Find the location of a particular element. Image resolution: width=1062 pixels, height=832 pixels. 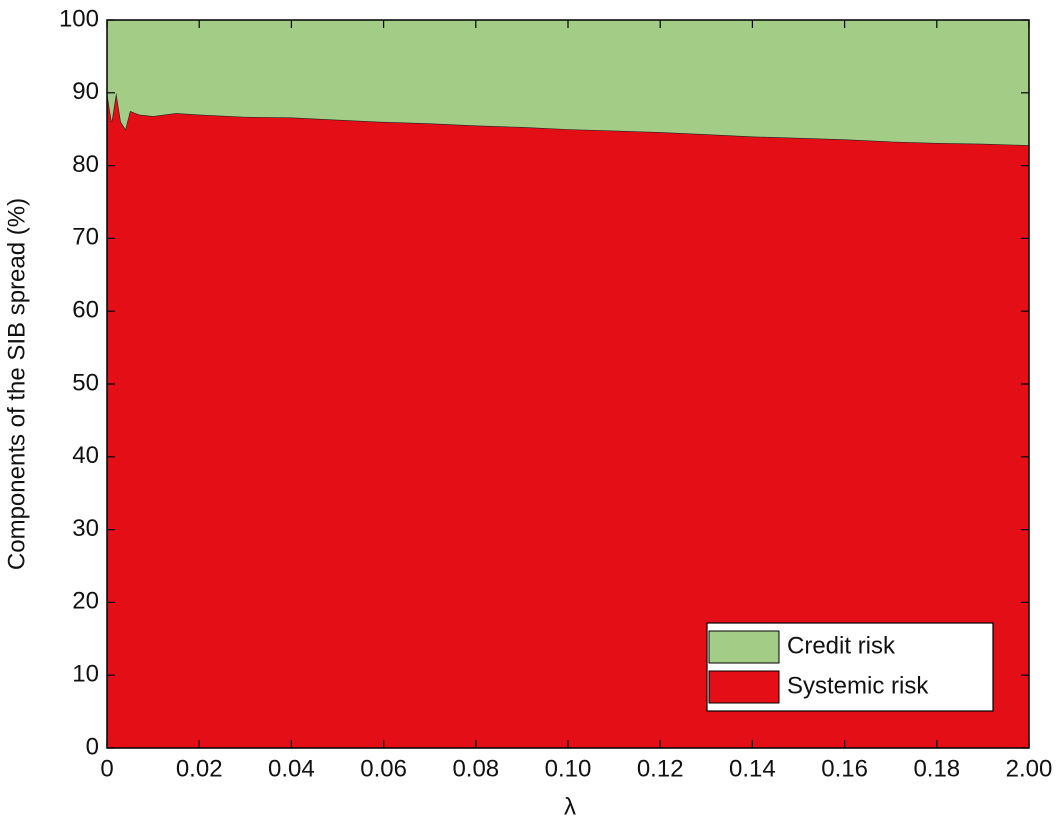

x-tick-label: 0.06 is located at coordinates (383, 768).